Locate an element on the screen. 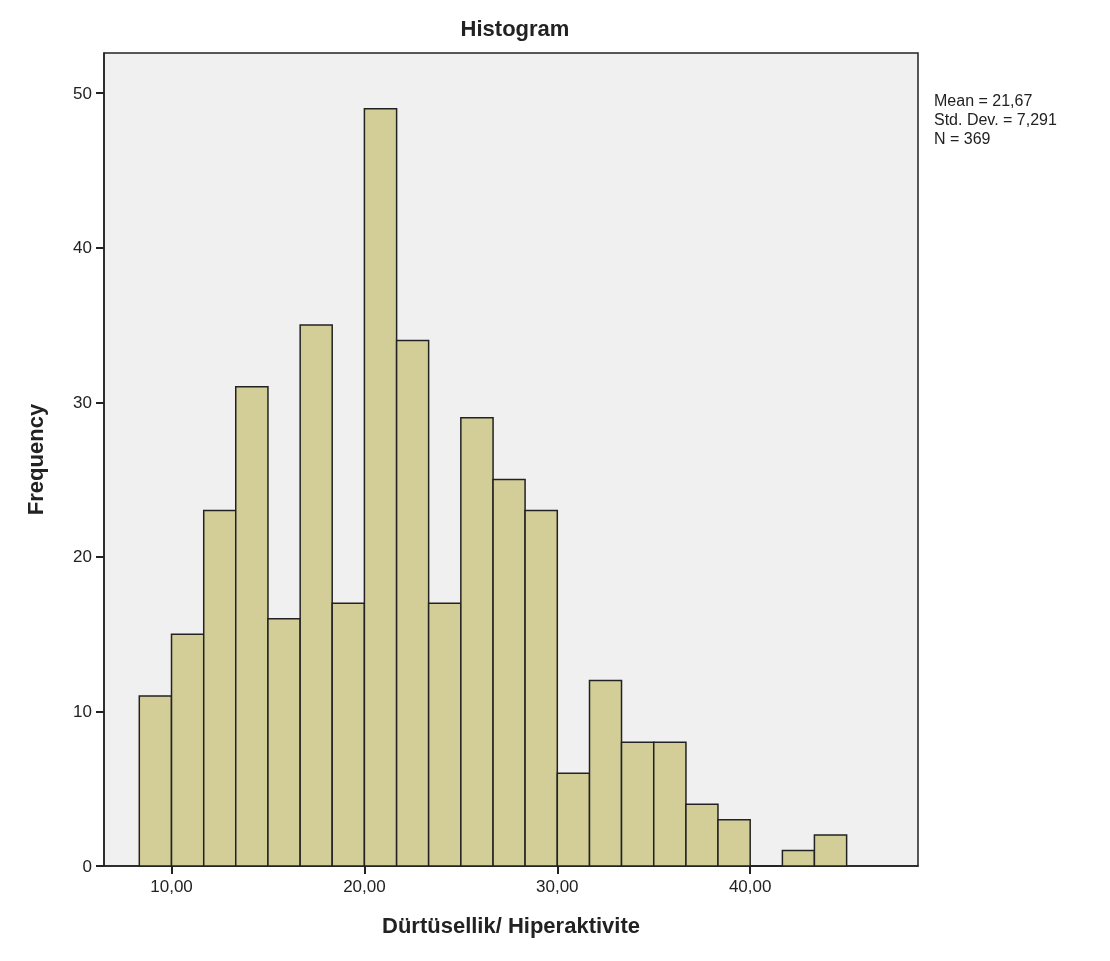 The width and height of the screenshot is (1110, 961). y-tick-label: 10 is located at coordinates (82, 711).